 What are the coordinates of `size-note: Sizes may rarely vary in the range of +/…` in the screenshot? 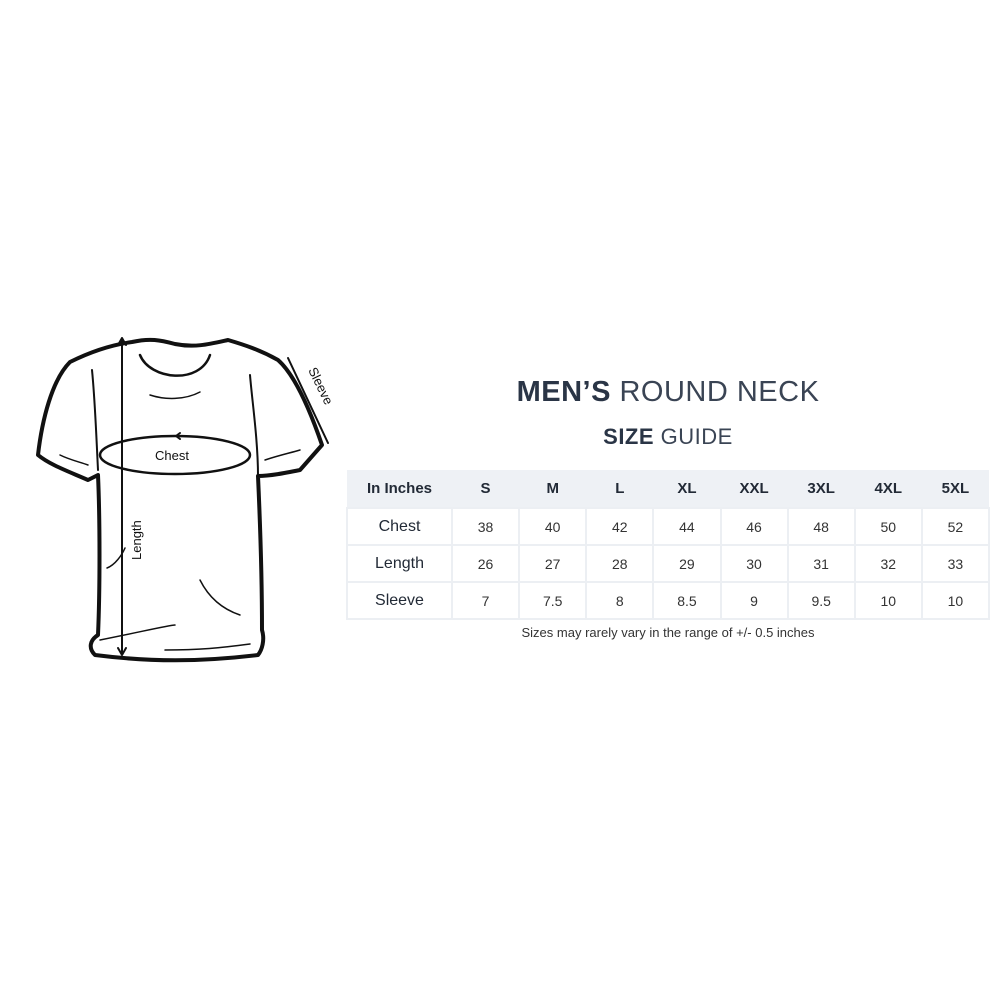 It's located at (668, 632).